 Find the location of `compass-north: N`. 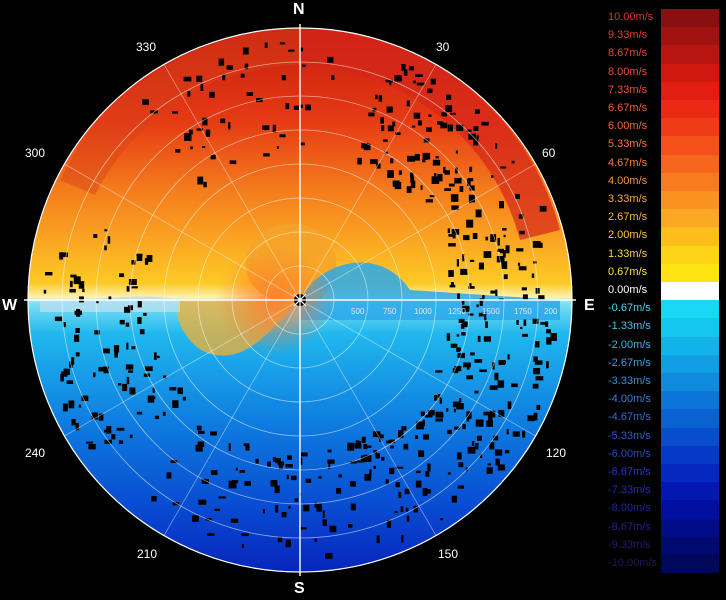

compass-north: N is located at coordinates (299, 9).